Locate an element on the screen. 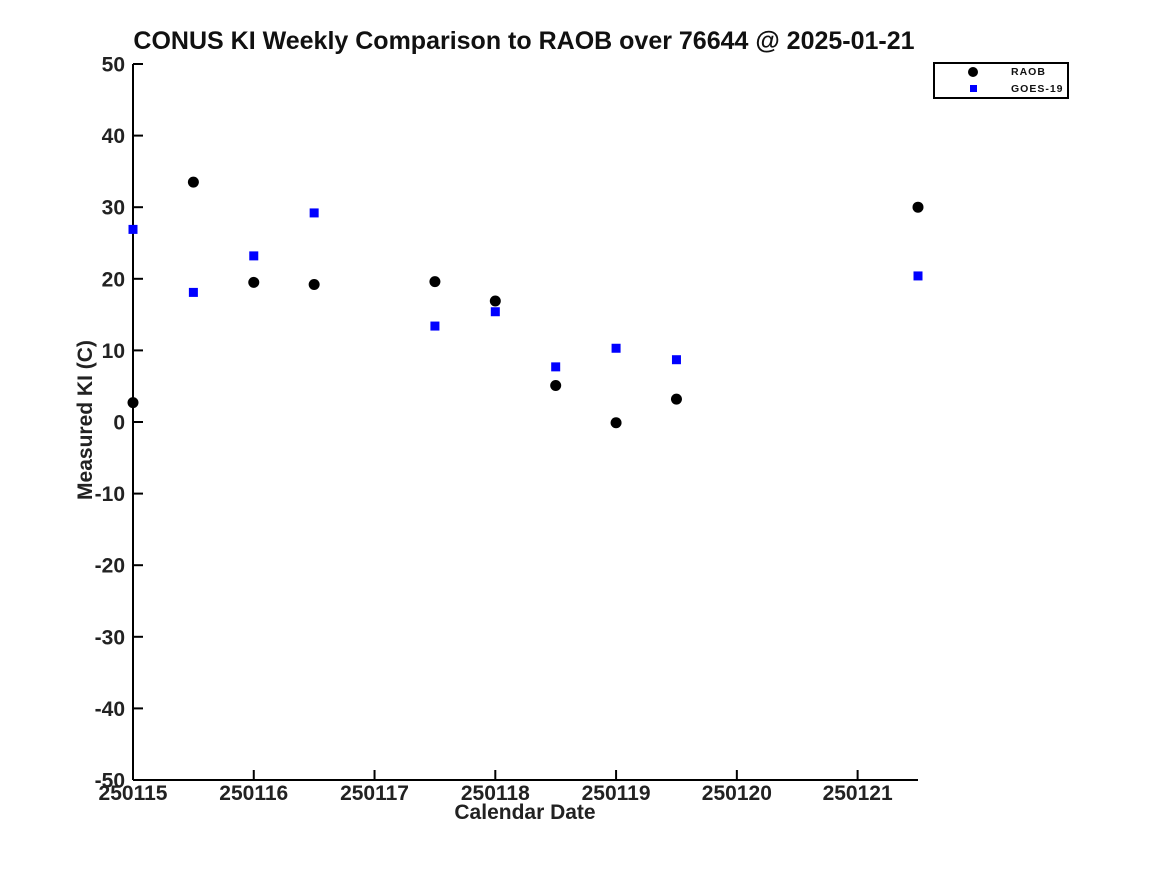 This screenshot has height=875, width=1167. y-tick-label: 30 is located at coordinates (113, 208).